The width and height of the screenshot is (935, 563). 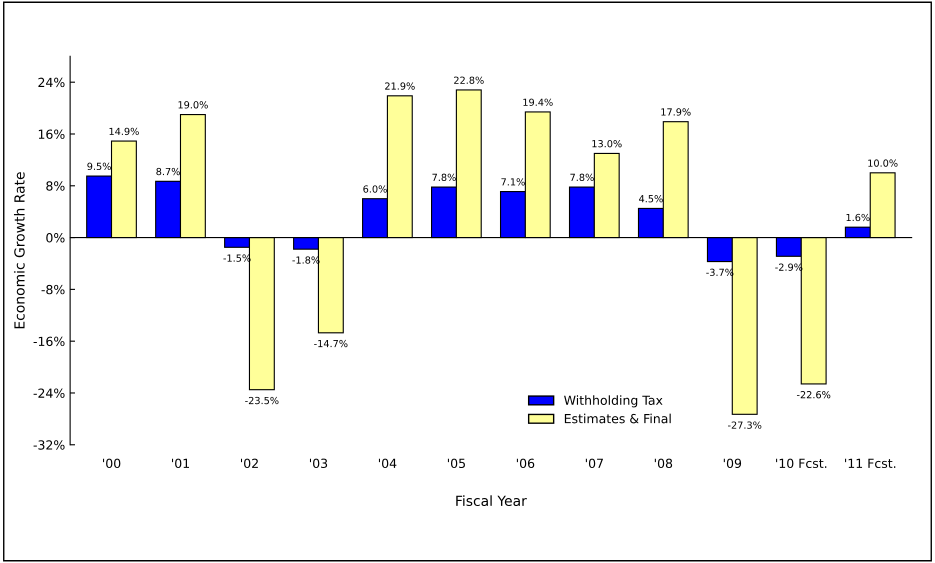 I want to click on y-tick-label: -8%, so click(x=53, y=289).